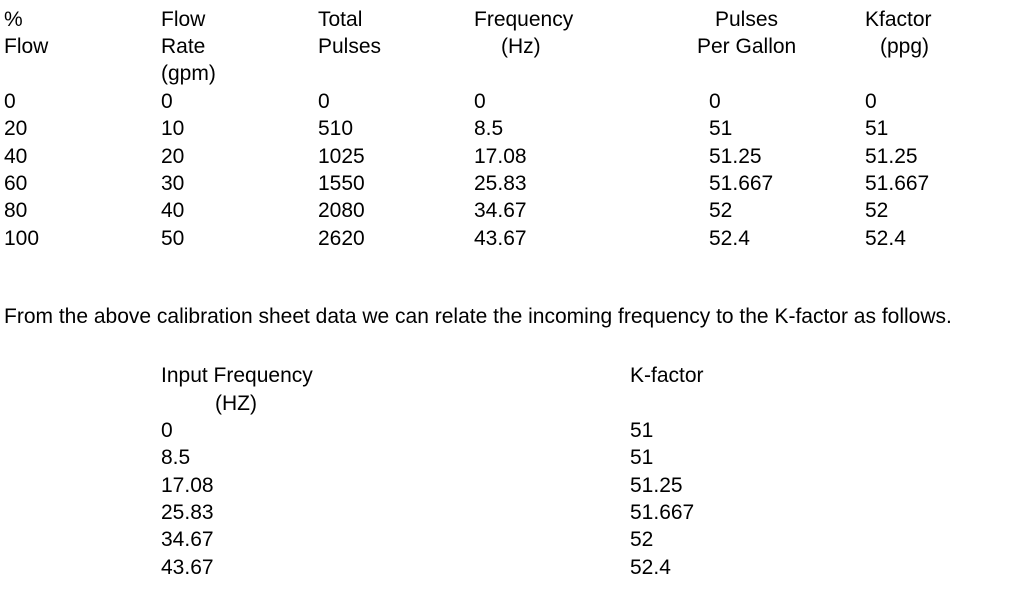 The image size is (1024, 592). What do you see at coordinates (524, 19) in the screenshot?
I see `header-frequency-line-1: Frequency` at bounding box center [524, 19].